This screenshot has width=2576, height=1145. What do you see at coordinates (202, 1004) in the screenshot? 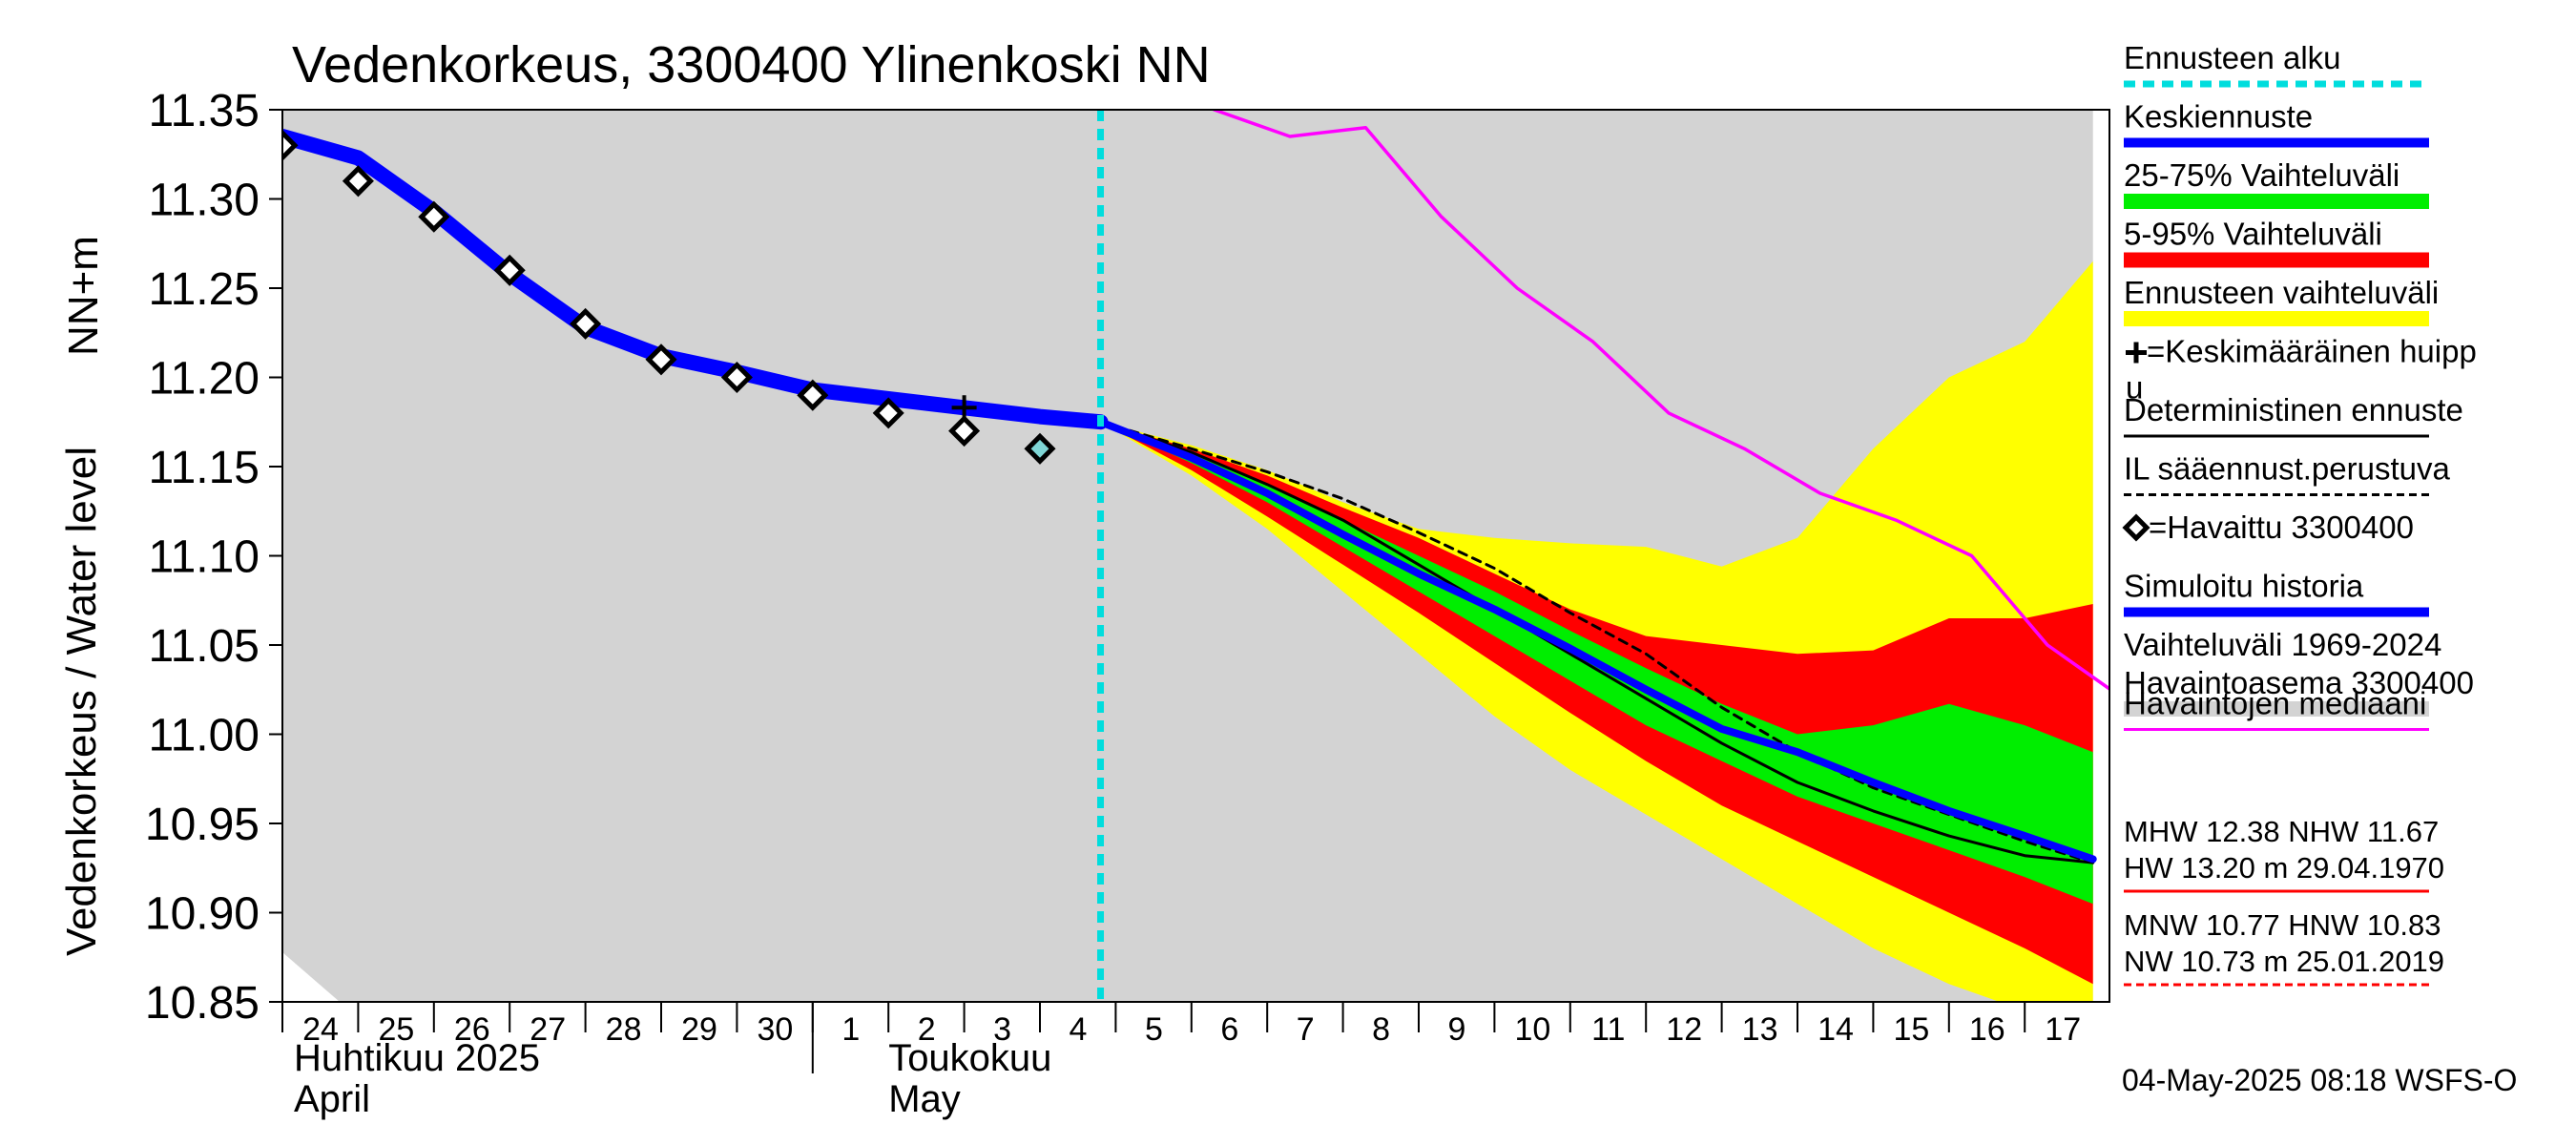
I see `y-tick-label: 10.85` at bounding box center [202, 1004].